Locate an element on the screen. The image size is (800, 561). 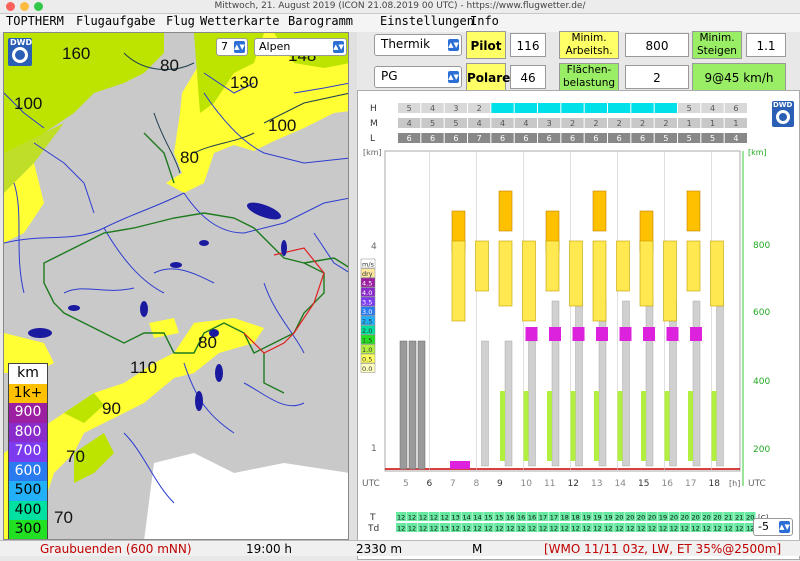
menu-flugaufgabe: Flugaufgabe is located at coordinates (116, 21).